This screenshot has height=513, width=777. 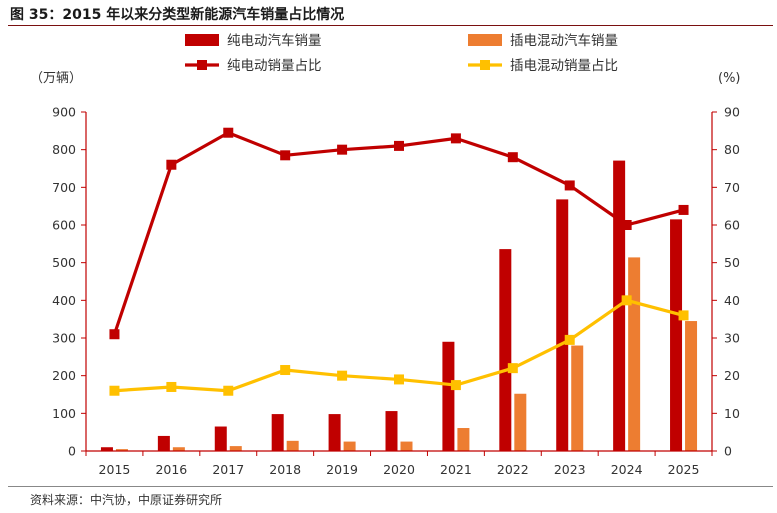 I want to click on left-tick-label: 600, so click(x=64, y=225).